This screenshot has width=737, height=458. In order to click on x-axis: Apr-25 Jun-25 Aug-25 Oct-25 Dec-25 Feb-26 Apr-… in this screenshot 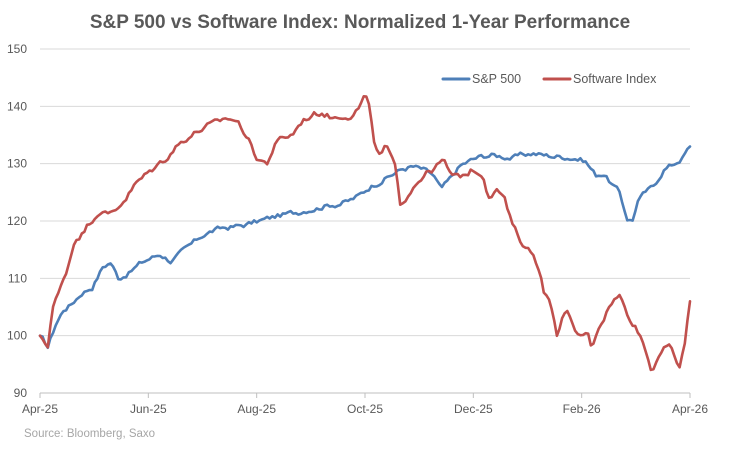, I will do `click(365, 404)`.